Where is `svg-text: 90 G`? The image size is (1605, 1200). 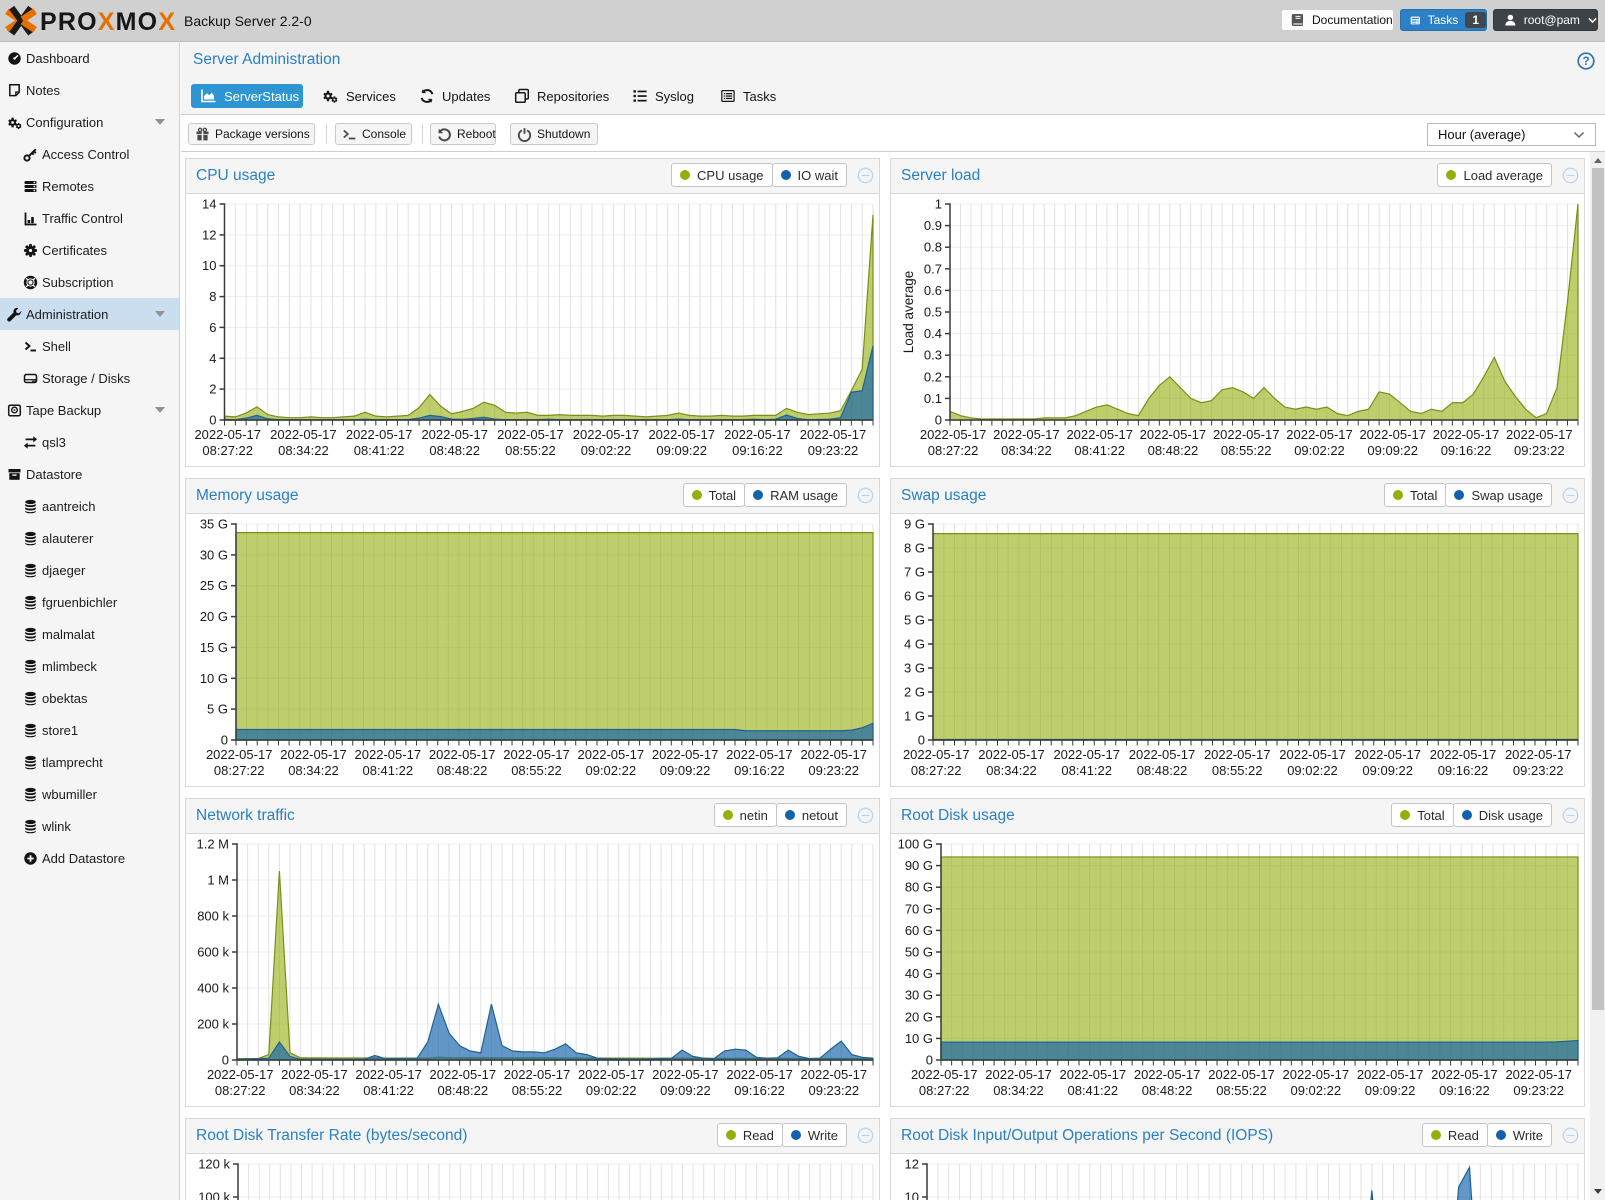 svg-text: 90 G is located at coordinates (919, 865).